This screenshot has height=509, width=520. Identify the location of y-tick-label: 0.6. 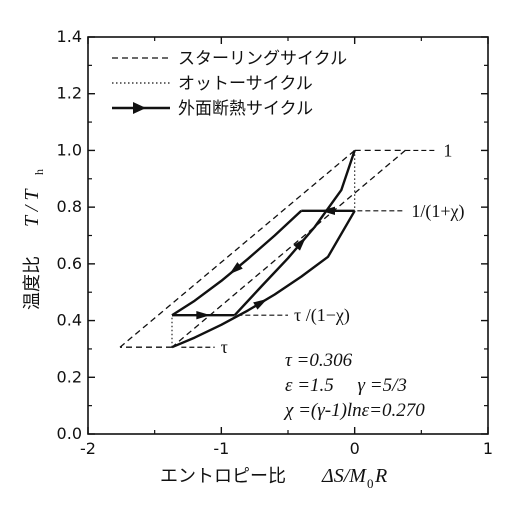
(69, 263).